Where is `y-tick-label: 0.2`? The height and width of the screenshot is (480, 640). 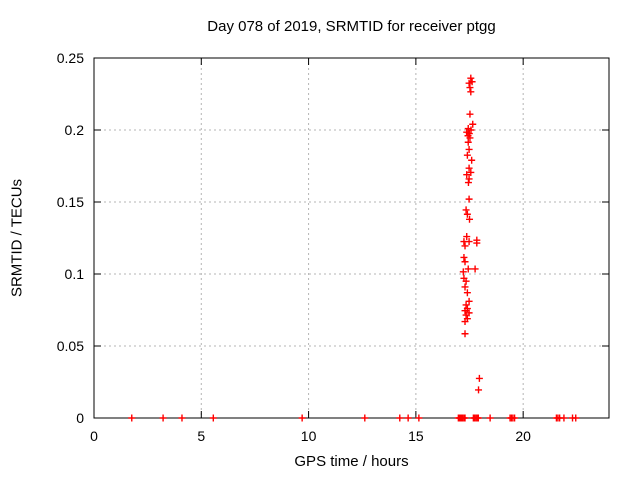 y-tick-label: 0.2 is located at coordinates (75, 130).